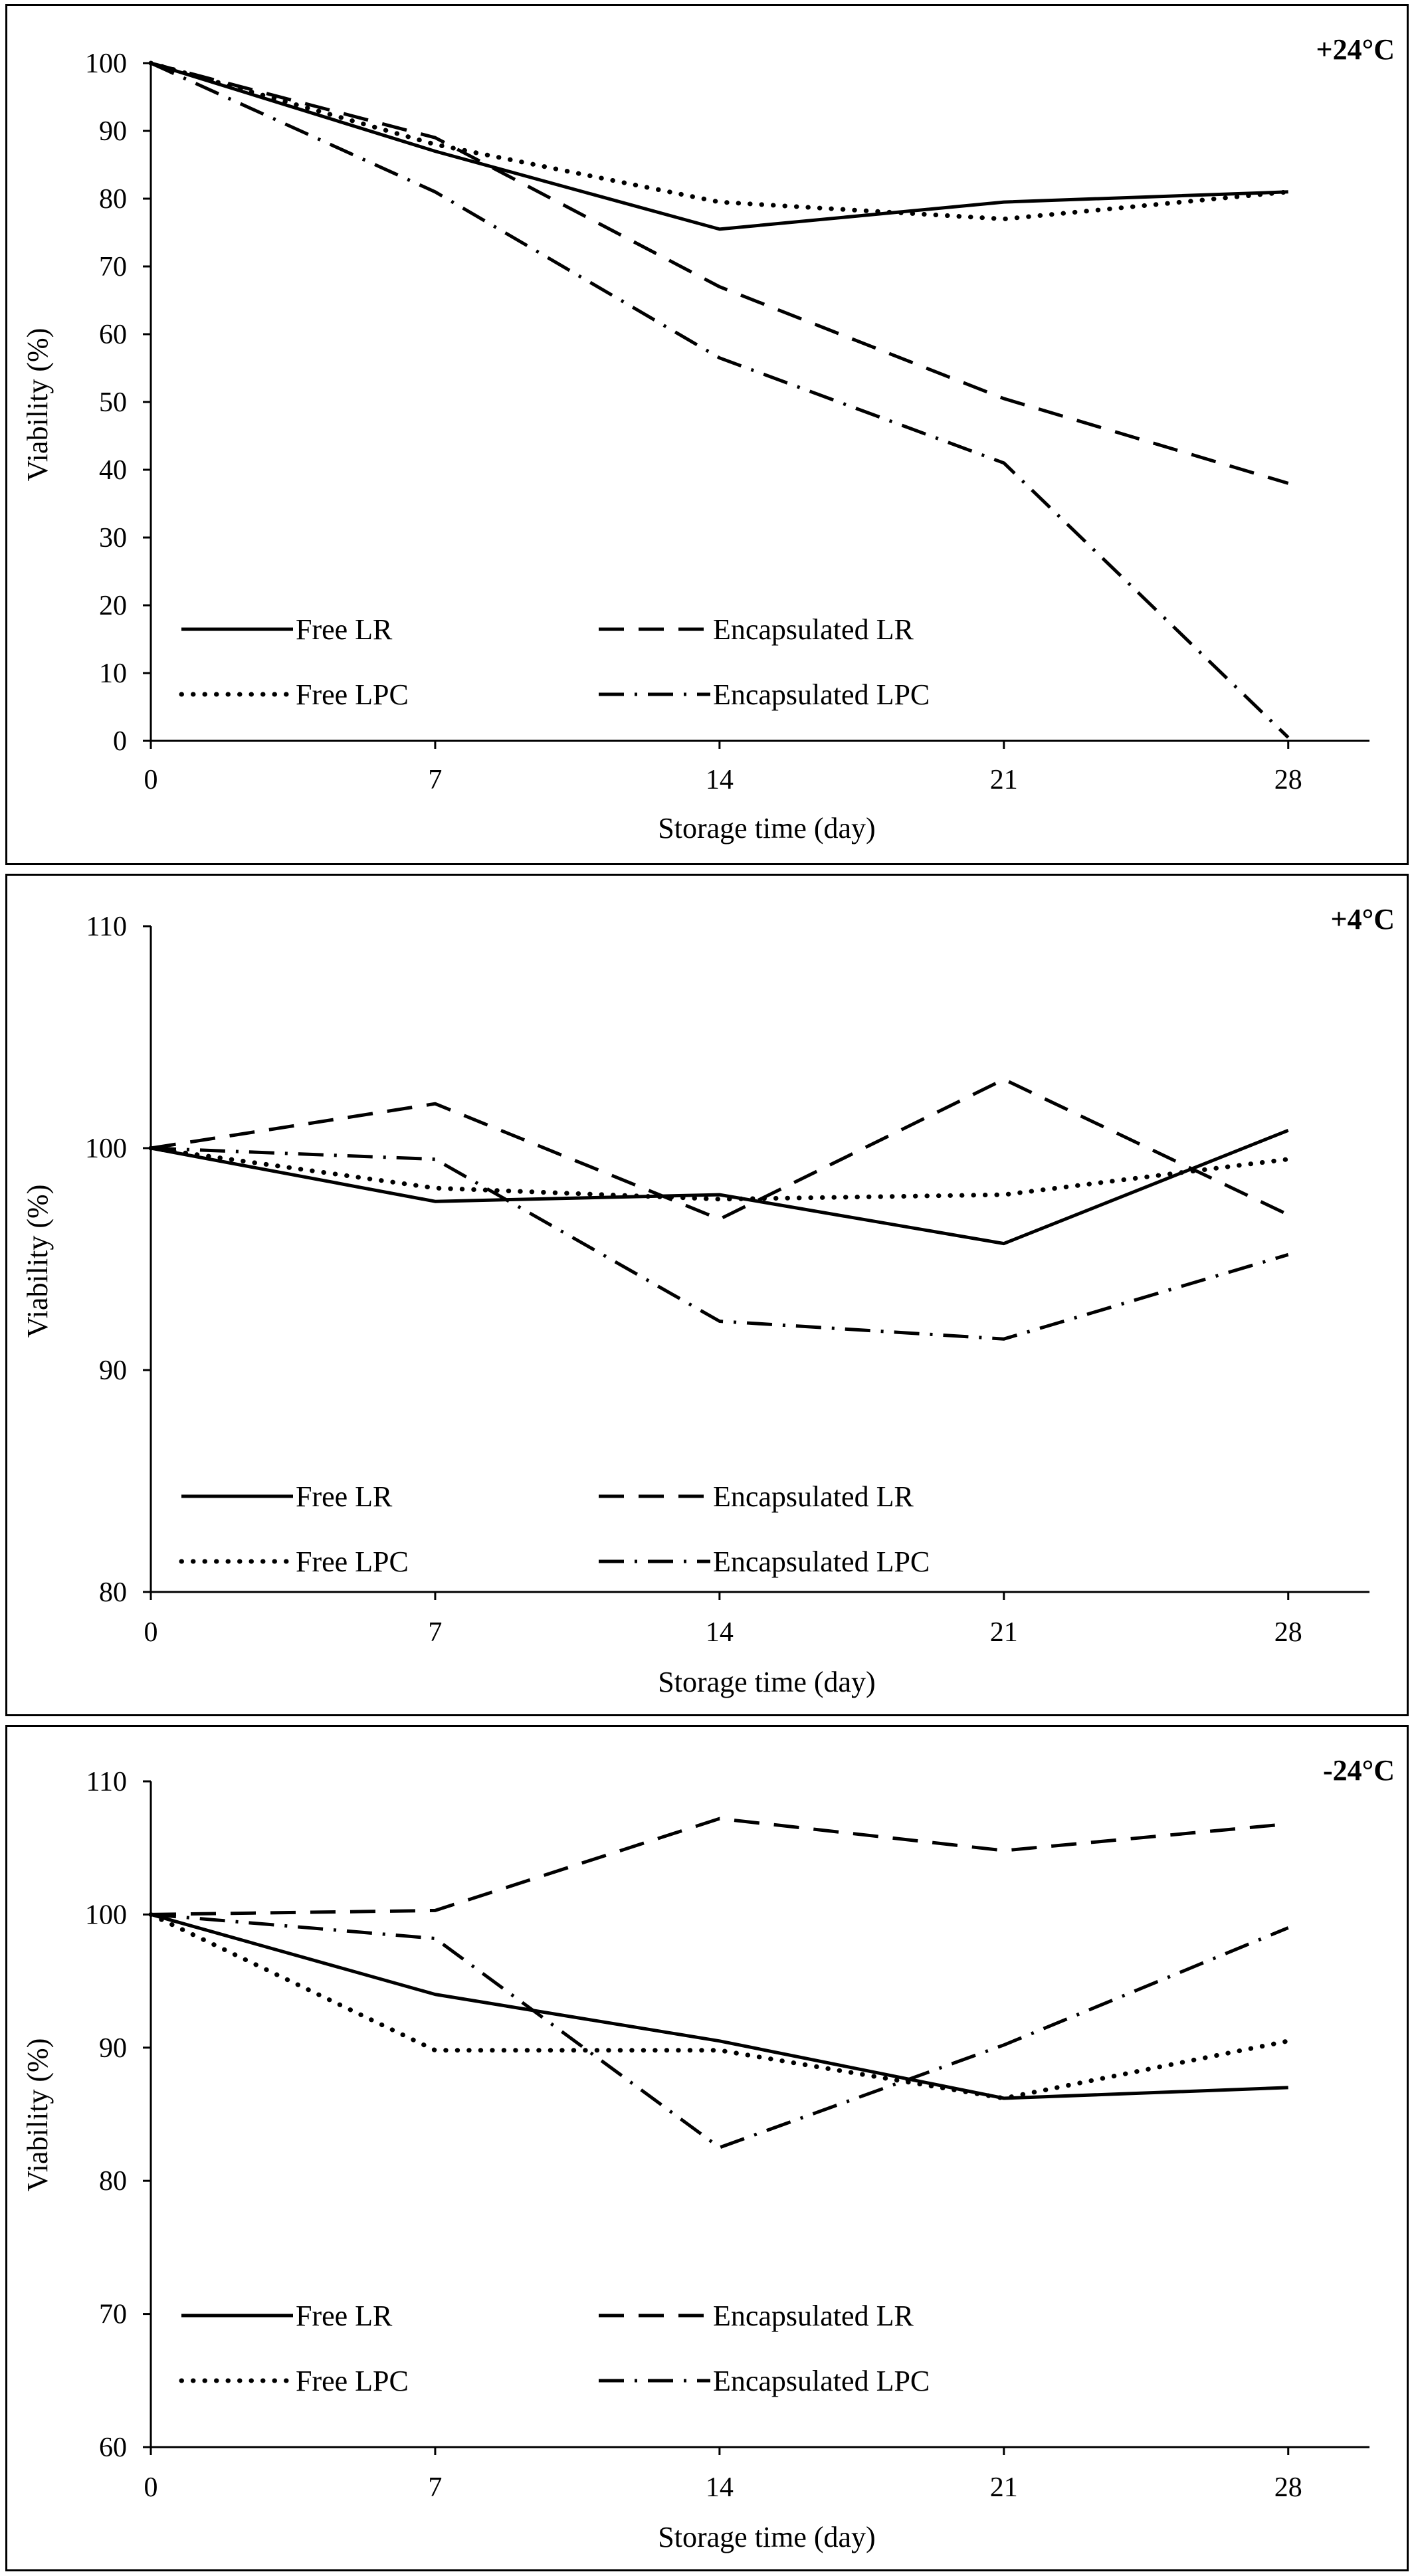 The width and height of the screenshot is (1414, 2576). What do you see at coordinates (113, 538) in the screenshot?
I see `y-tick-label: 30` at bounding box center [113, 538].